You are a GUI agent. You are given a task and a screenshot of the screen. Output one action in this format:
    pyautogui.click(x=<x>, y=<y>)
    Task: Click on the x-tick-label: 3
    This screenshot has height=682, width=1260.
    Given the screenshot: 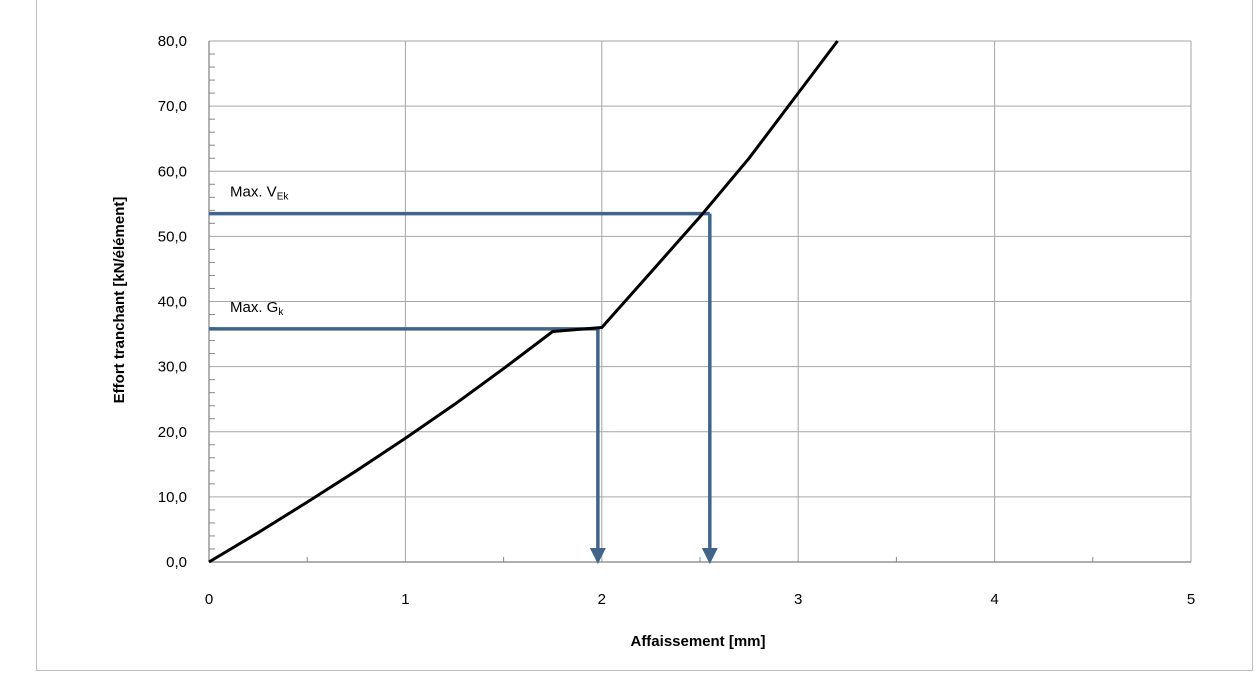 What is the action you would take?
    pyautogui.click(x=798, y=599)
    